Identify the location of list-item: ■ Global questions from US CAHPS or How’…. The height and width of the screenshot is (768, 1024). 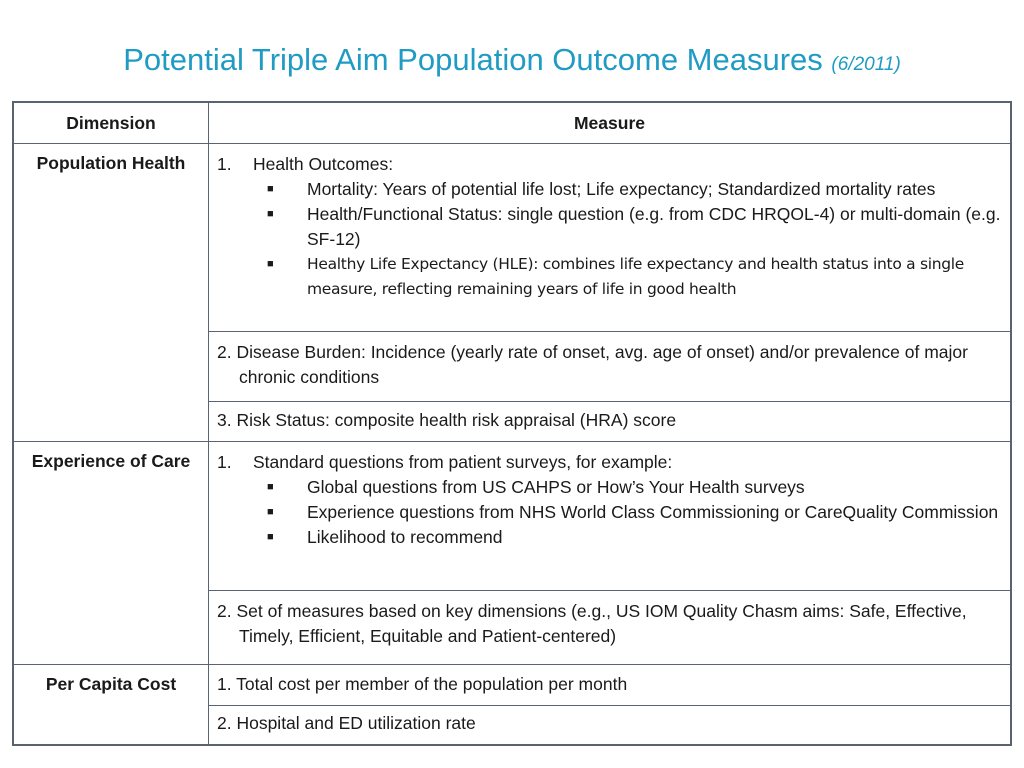
(610, 487).